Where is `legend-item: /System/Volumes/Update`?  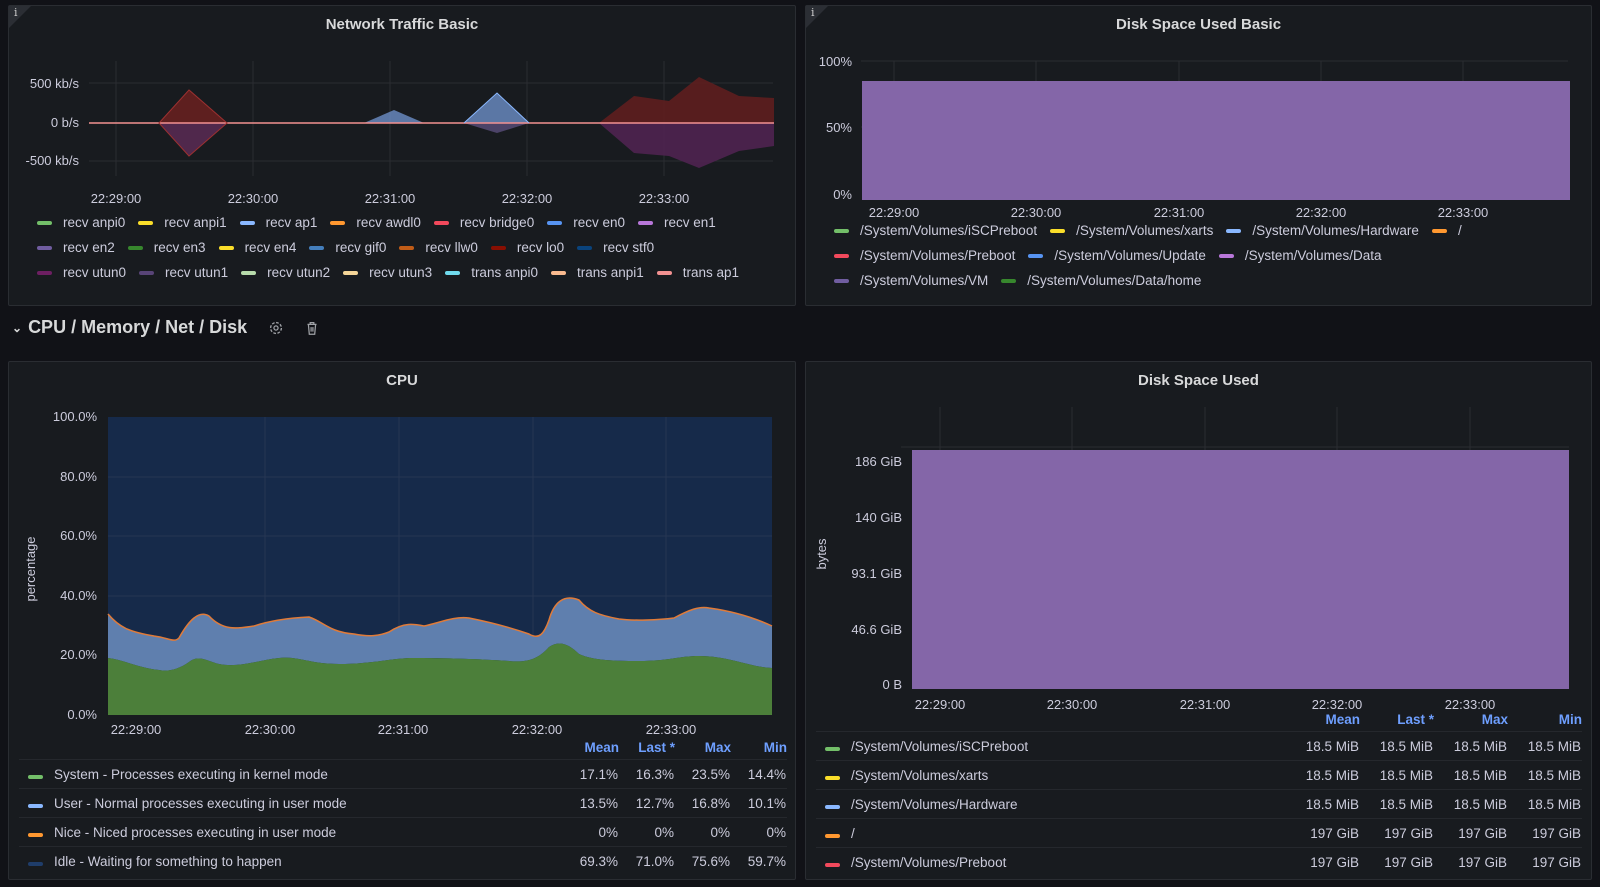
legend-item: /System/Volumes/Update is located at coordinates (1117, 255).